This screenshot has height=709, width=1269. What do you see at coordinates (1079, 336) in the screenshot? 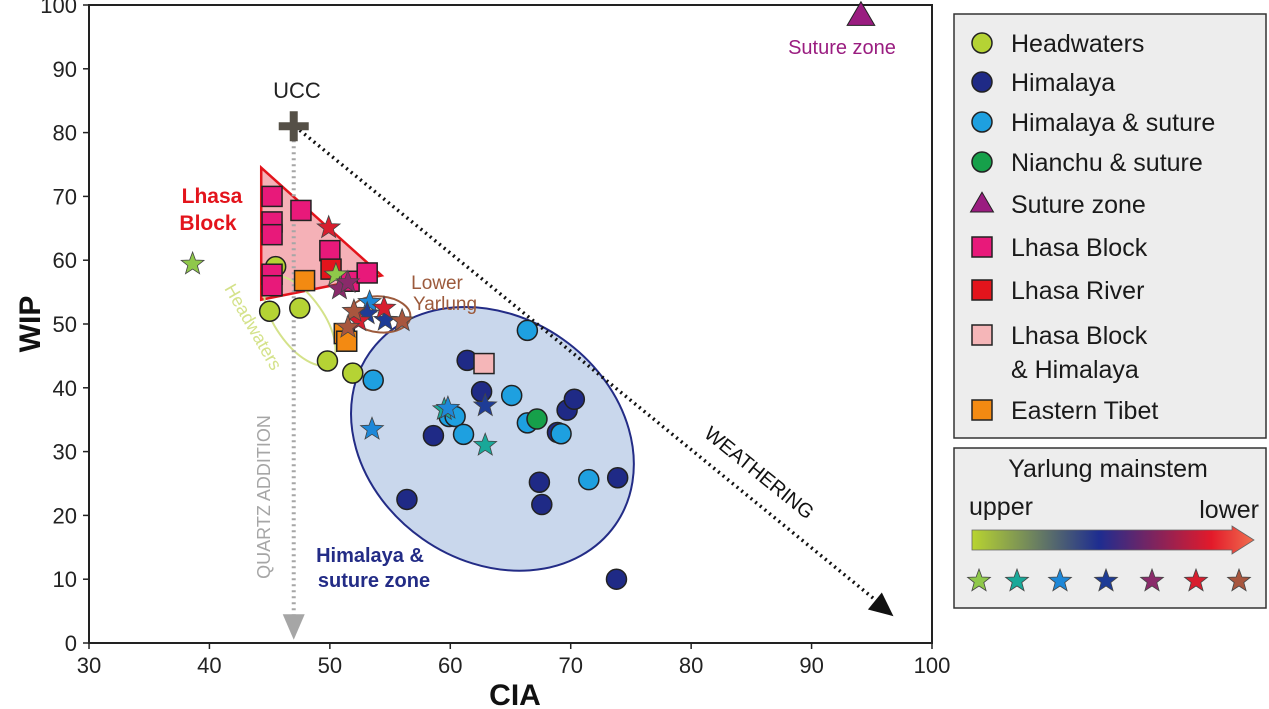
I see `legend-label-lhasa-block-himalaya: Lhasa Block` at bounding box center [1079, 336].